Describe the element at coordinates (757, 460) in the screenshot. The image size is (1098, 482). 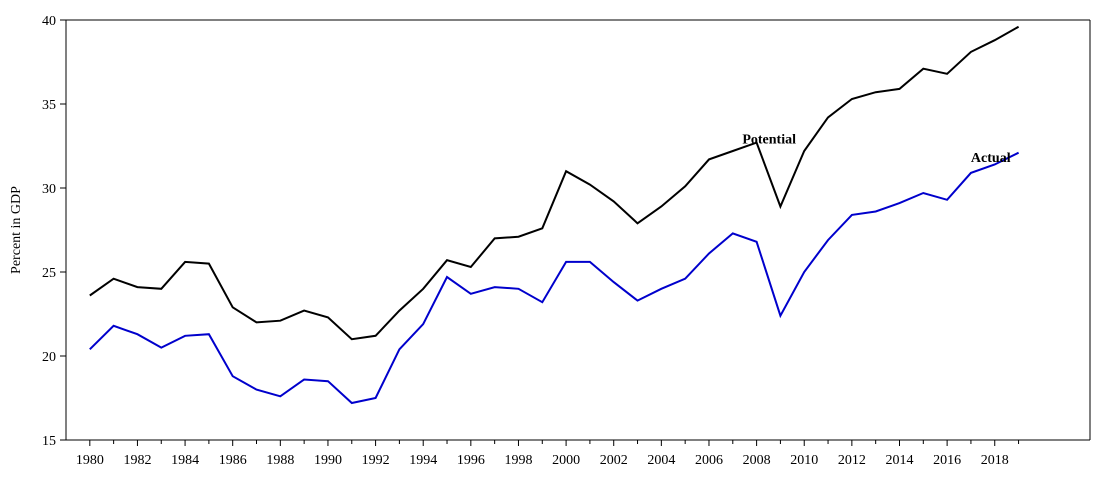
I see `x-tick-label: 2008` at that location.